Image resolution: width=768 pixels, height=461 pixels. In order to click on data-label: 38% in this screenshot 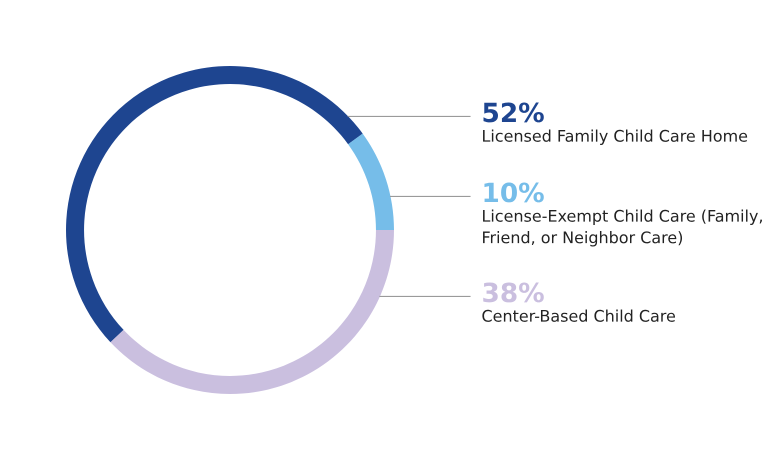, I will do `click(513, 292)`.